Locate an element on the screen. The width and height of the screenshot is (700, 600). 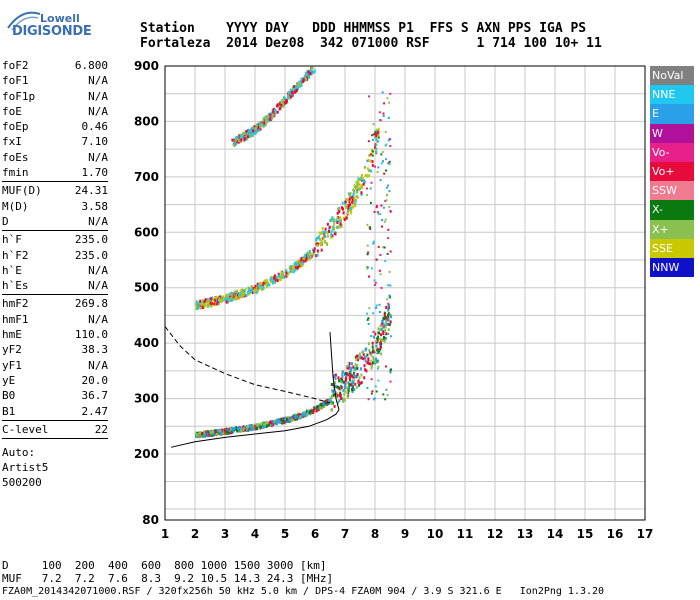
lowell-digisonde-logo: Lowell DIGISONDE is located at coordinates (64, 26).